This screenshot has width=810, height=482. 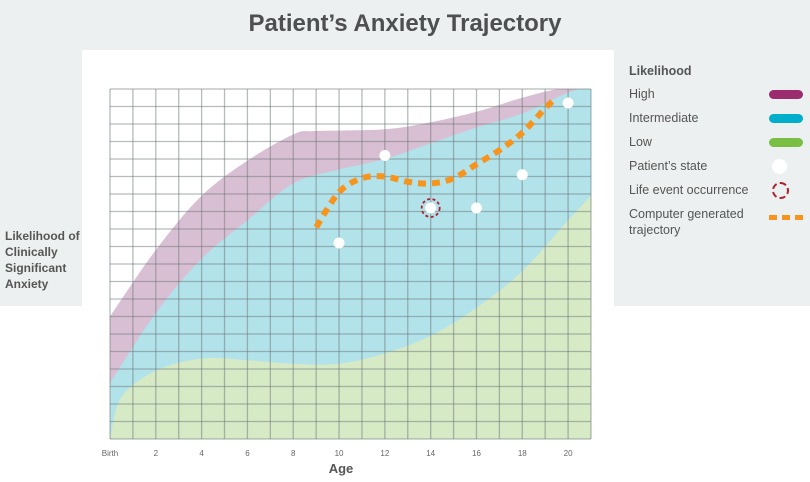 I want to click on x-tick-label: 2, so click(x=156, y=453).